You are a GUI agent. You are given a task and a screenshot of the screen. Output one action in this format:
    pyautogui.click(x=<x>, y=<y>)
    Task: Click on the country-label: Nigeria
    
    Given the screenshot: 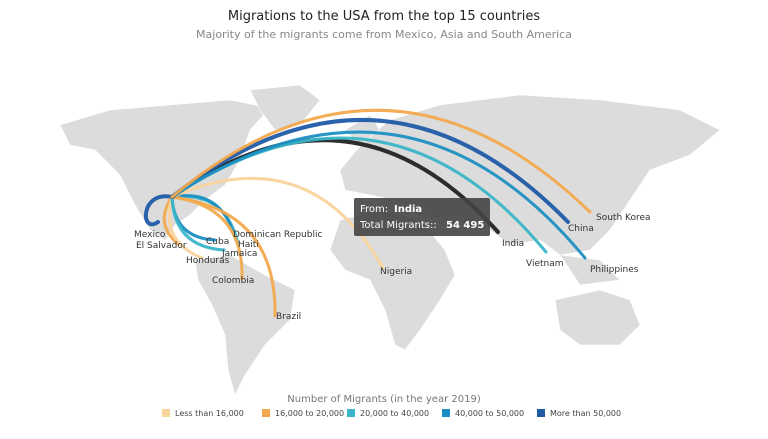 What is the action you would take?
    pyautogui.click(x=396, y=272)
    